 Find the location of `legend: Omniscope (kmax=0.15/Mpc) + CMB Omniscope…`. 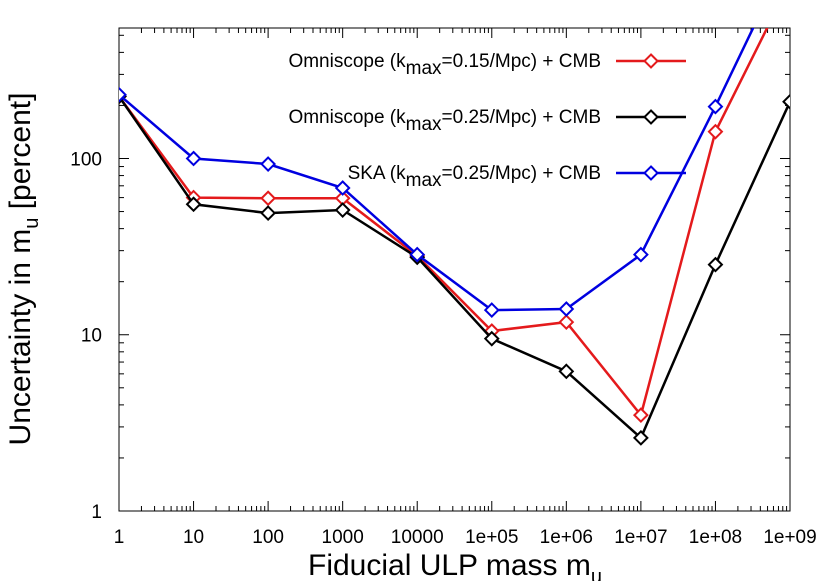

legend: Omniscope (kmax=0.15/Mpc) + CMB Omniscope… is located at coordinates (487, 121).